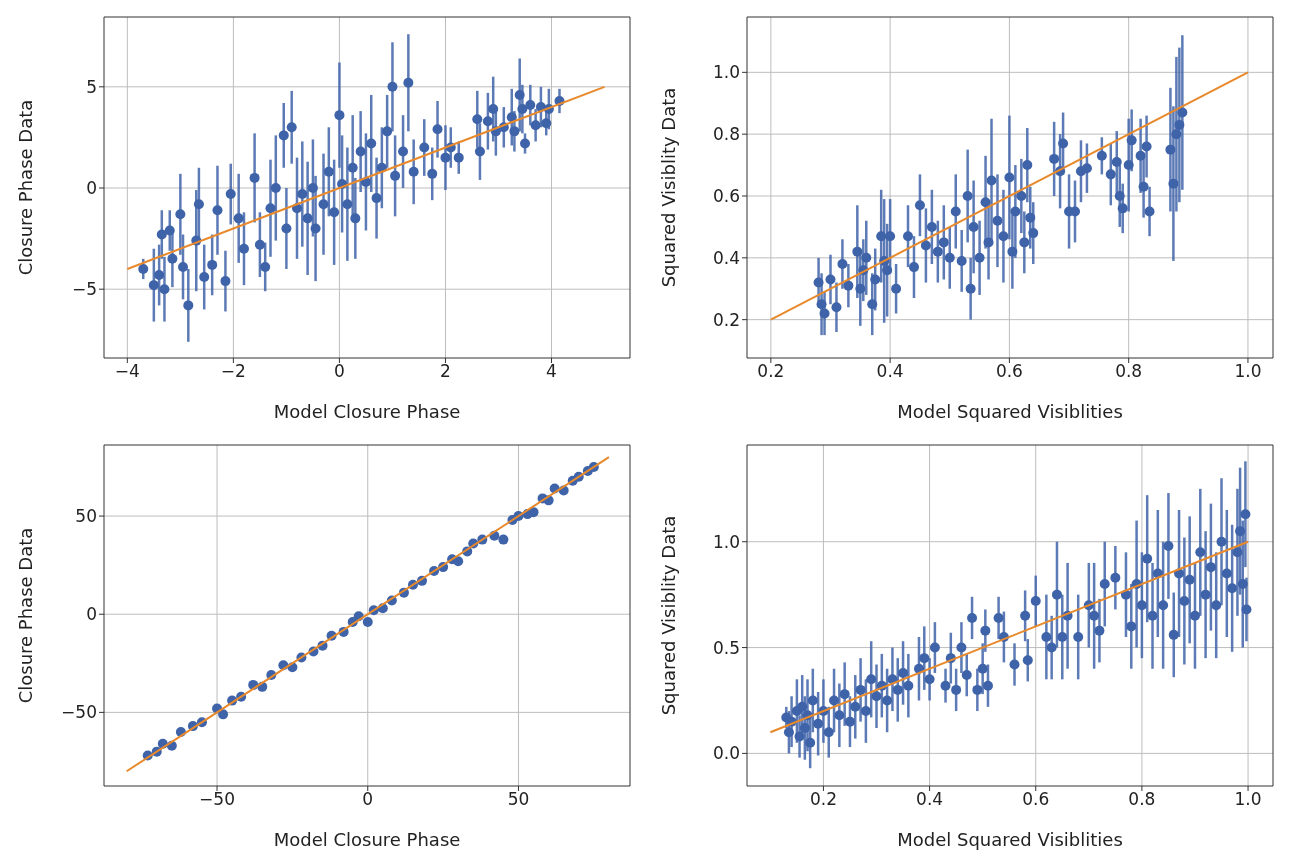 The height and width of the screenshot is (859, 1294). I want to click on x-tick-label: 2, so click(445, 371).